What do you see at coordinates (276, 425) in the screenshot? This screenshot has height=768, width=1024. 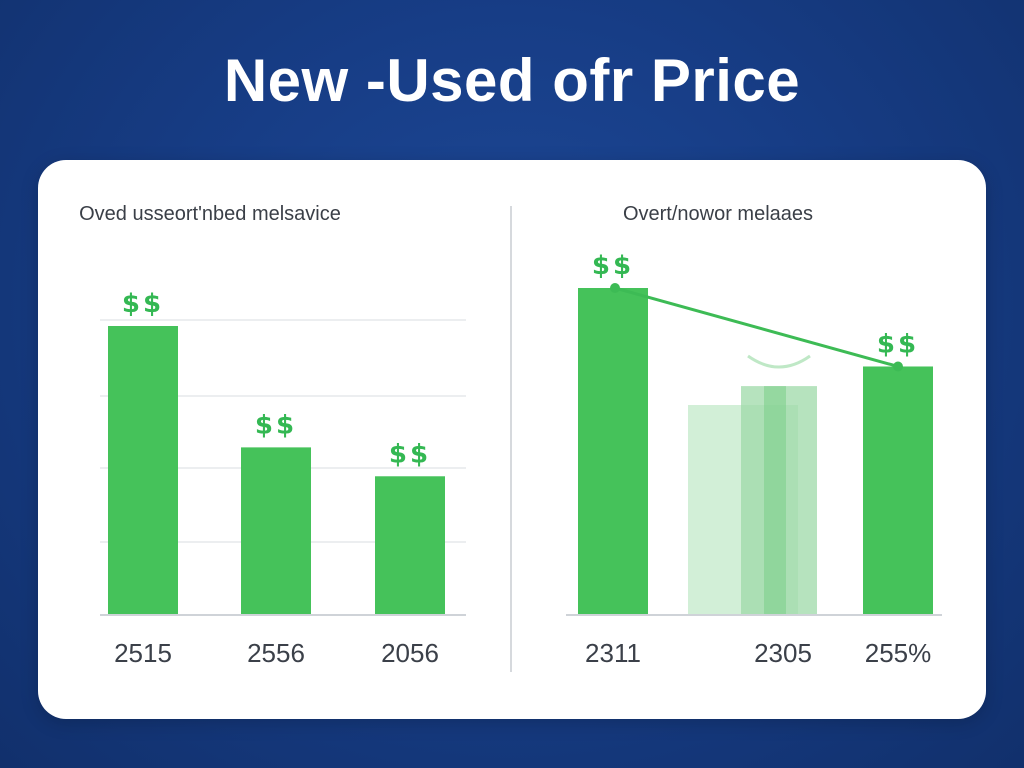 I see `chart-1-data-label-2: $$` at bounding box center [276, 425].